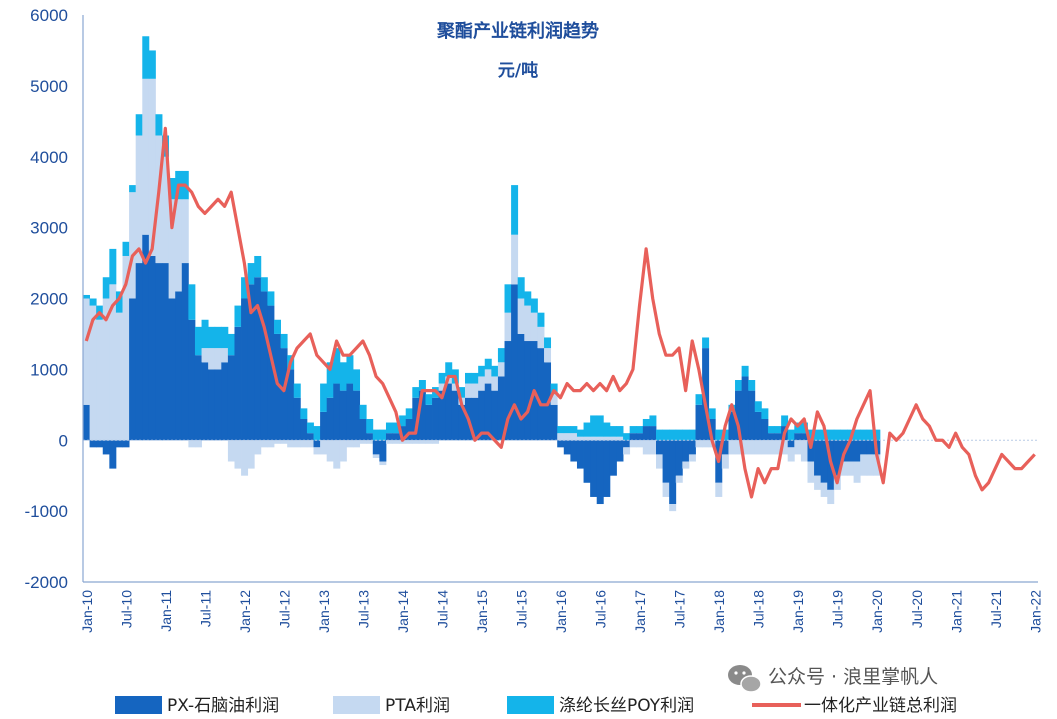 The height and width of the screenshot is (719, 1057). What do you see at coordinates (49, 15) in the screenshot?
I see `y-tick-label: 6000` at bounding box center [49, 15].